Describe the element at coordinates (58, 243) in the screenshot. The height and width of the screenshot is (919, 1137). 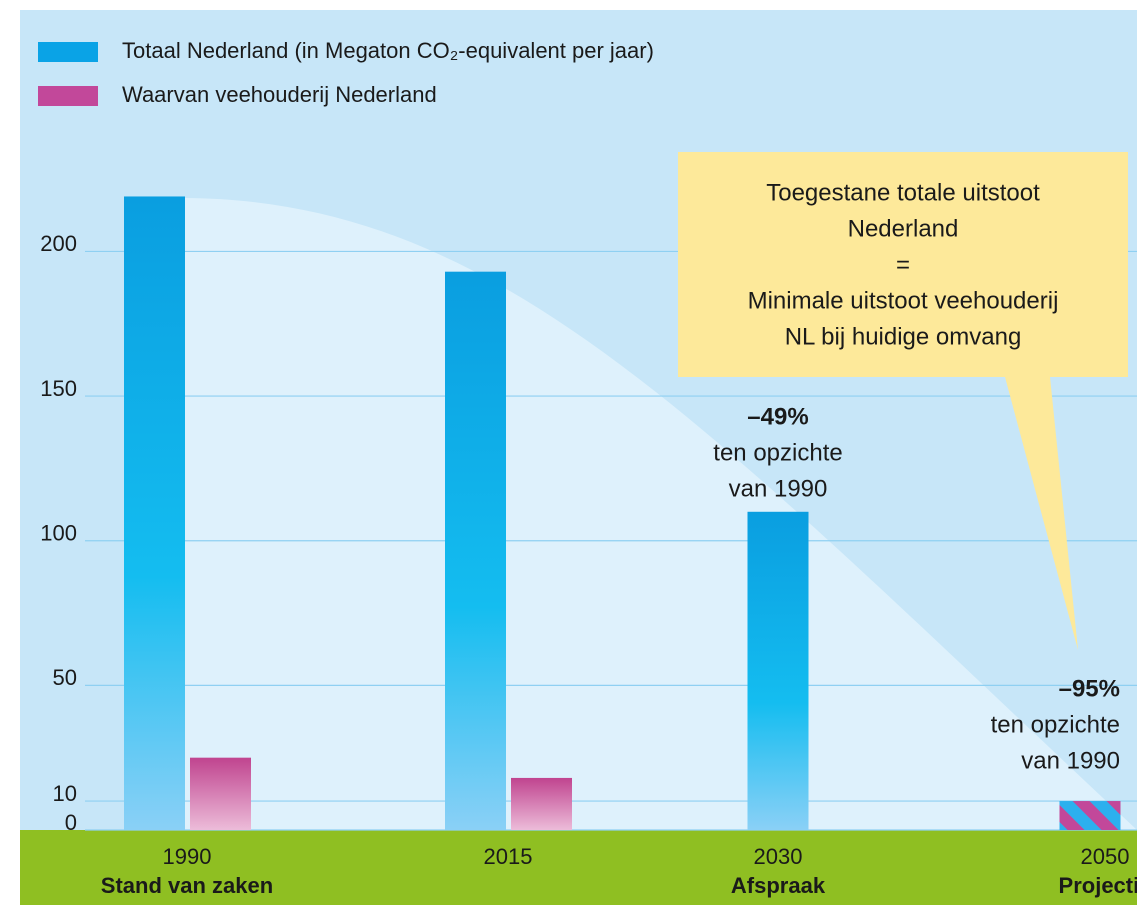
I see `y-tick-label: 200` at that location.